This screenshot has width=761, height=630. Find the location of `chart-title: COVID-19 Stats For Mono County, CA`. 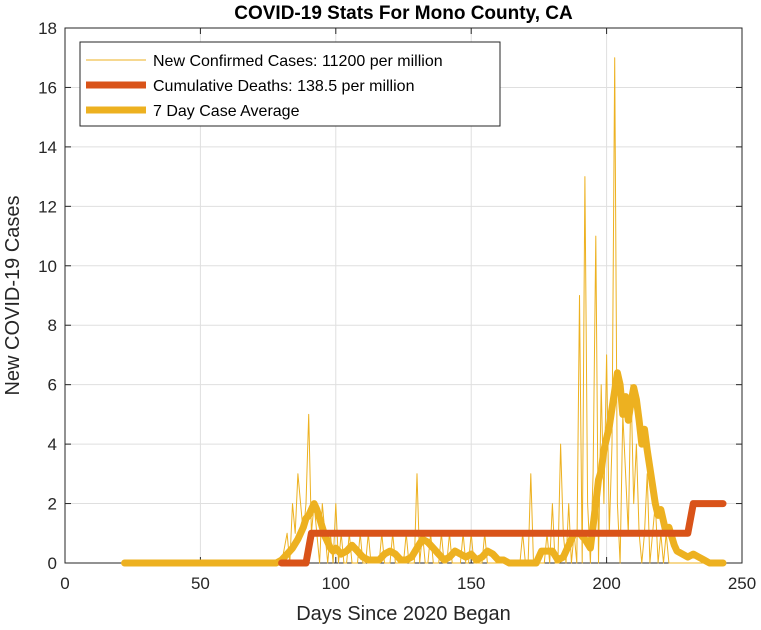

chart-title: COVID-19 Stats For Mono County, CA is located at coordinates (403, 13).